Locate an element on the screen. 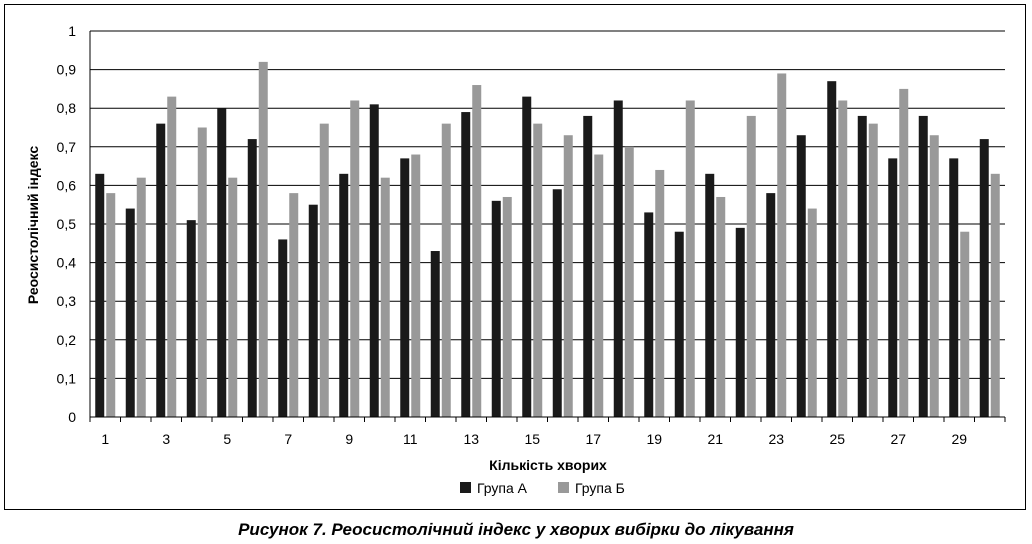  y-tick-label: 0,4 is located at coordinates (67, 263).